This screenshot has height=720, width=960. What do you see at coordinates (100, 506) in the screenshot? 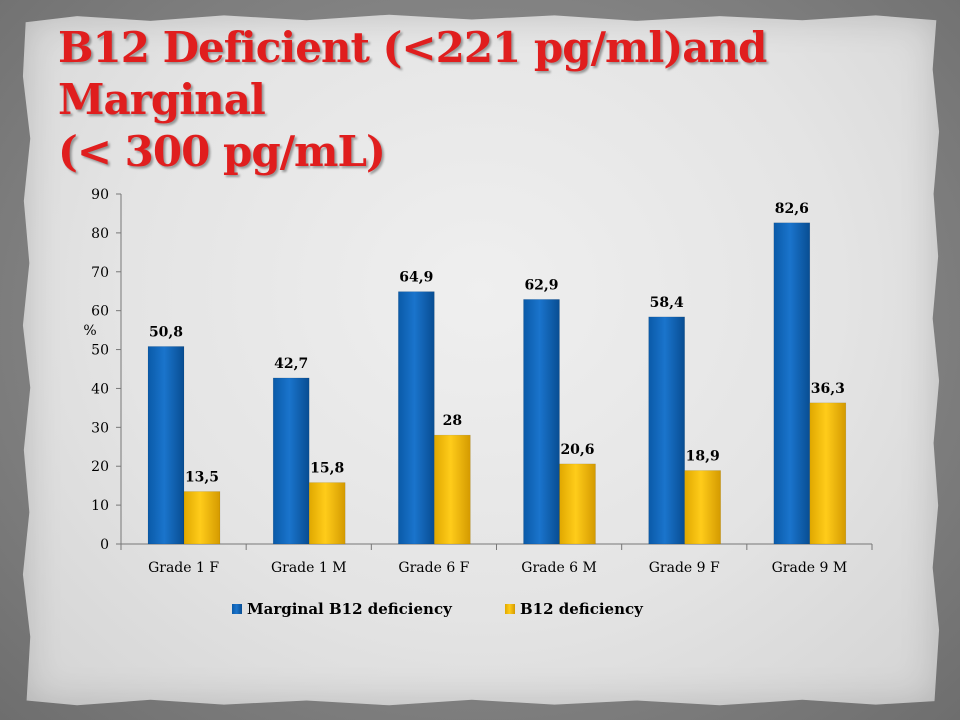
I see `y-tick-label: 10` at bounding box center [100, 506].